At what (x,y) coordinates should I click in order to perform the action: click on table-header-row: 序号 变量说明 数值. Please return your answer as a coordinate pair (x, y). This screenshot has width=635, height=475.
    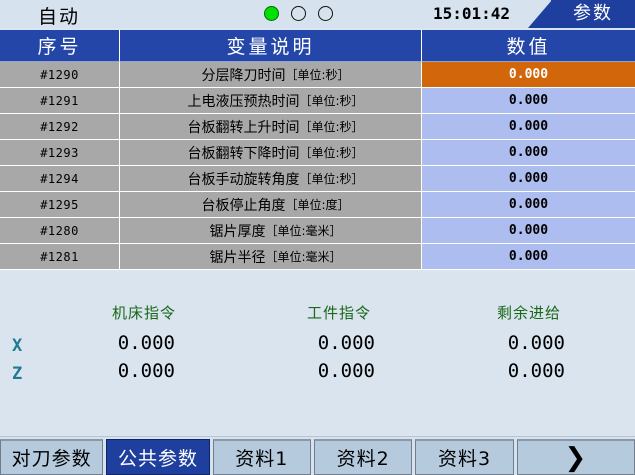
    Looking at the image, I should click on (317, 46).